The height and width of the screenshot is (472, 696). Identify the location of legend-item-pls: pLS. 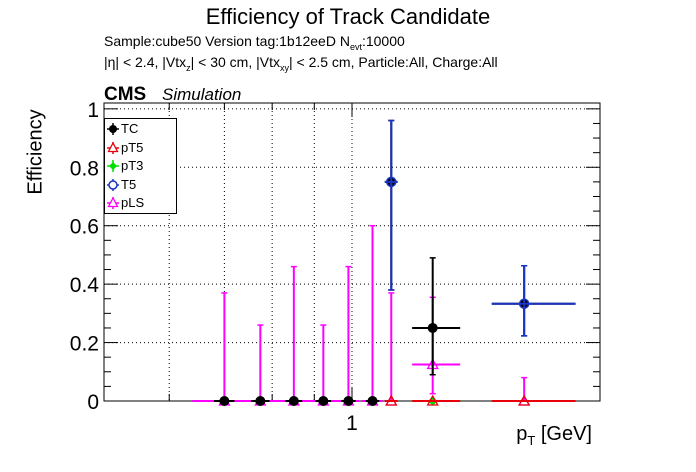
(140, 203).